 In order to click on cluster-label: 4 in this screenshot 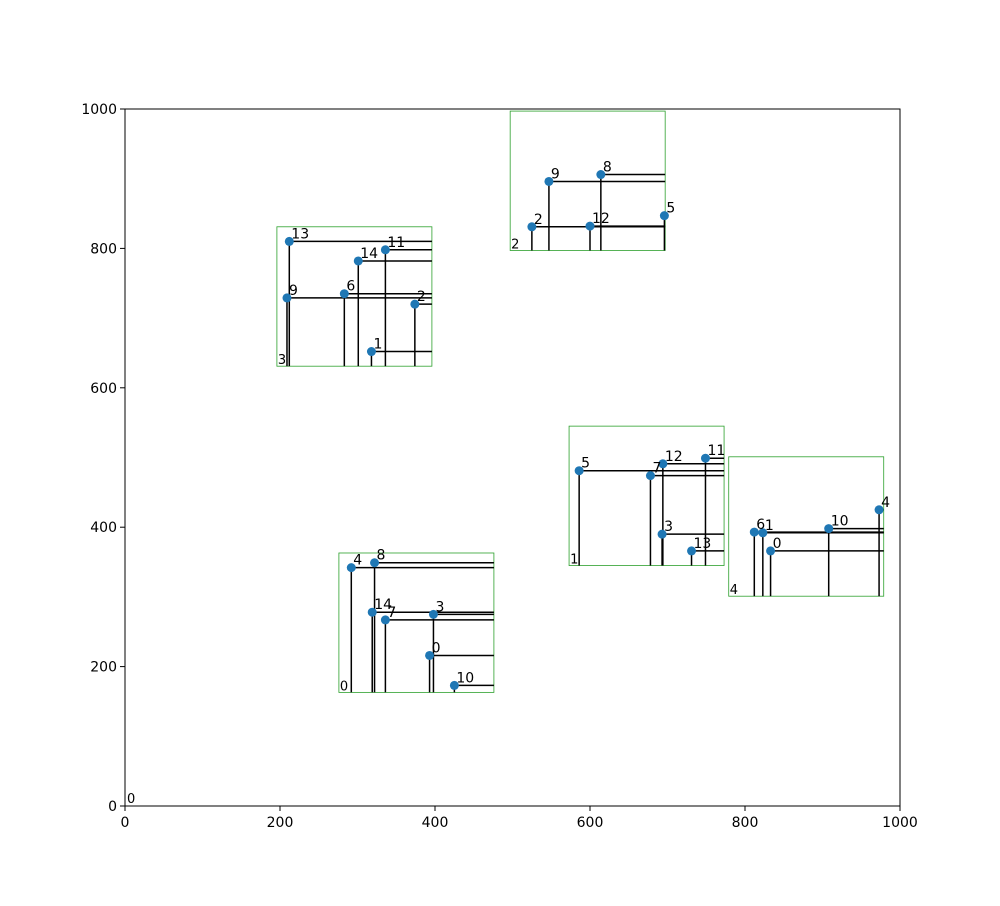, I will do `click(734, 590)`.